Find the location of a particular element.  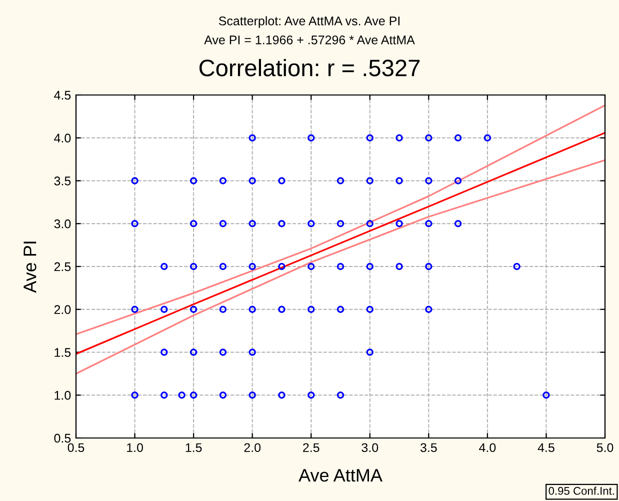

y-tick-label: 2.5 is located at coordinates (62, 267).